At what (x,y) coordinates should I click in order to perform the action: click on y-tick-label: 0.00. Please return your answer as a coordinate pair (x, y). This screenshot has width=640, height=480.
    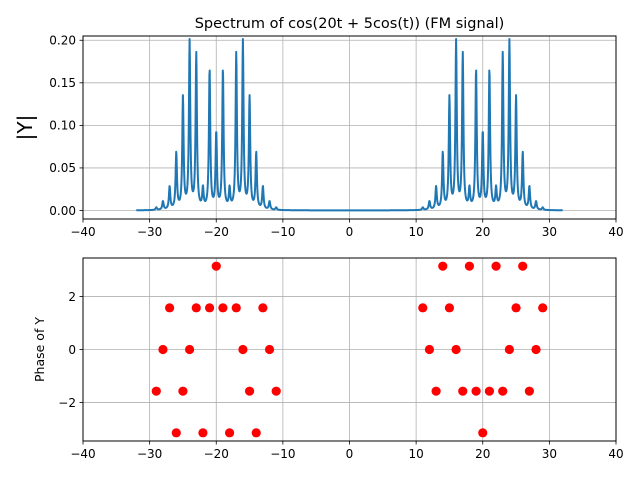
    Looking at the image, I should click on (62, 211).